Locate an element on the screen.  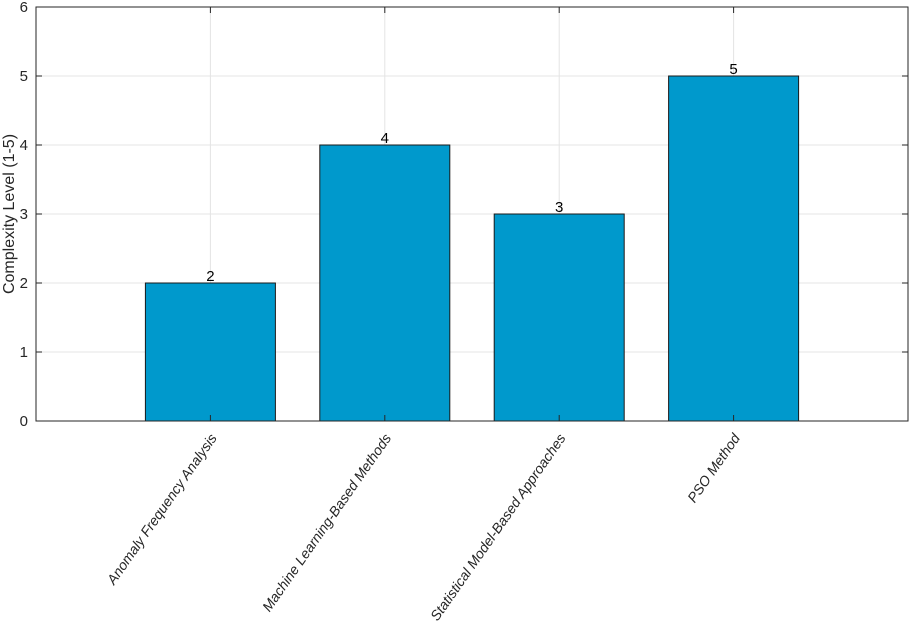
y-tick-label-4: 4 is located at coordinates (24, 145).